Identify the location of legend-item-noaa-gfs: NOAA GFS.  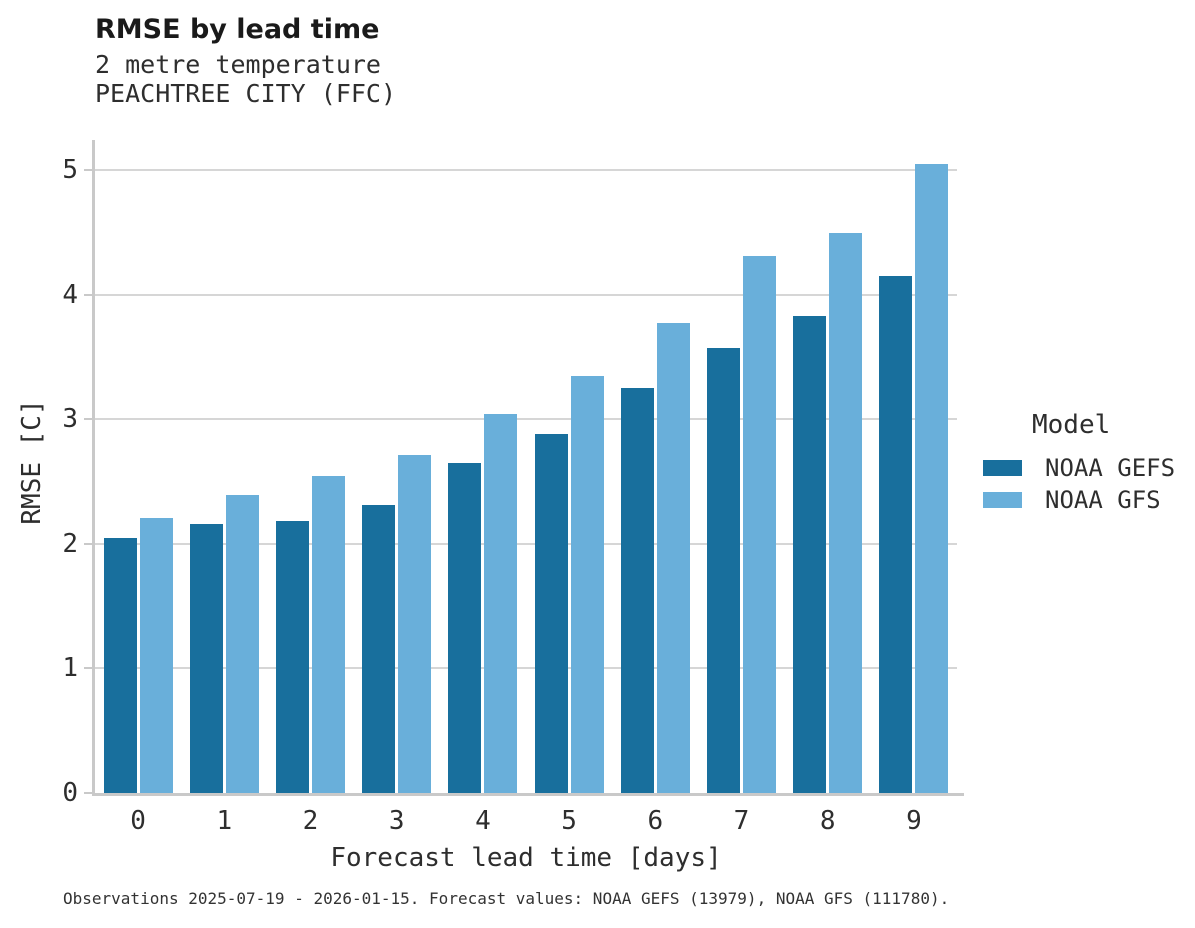
(1079, 500).